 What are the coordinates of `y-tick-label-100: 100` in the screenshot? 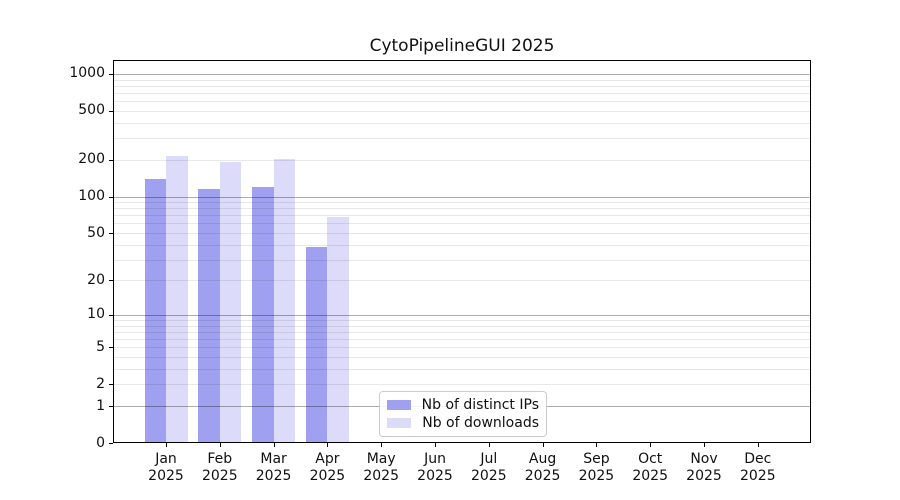 It's located at (91, 196).